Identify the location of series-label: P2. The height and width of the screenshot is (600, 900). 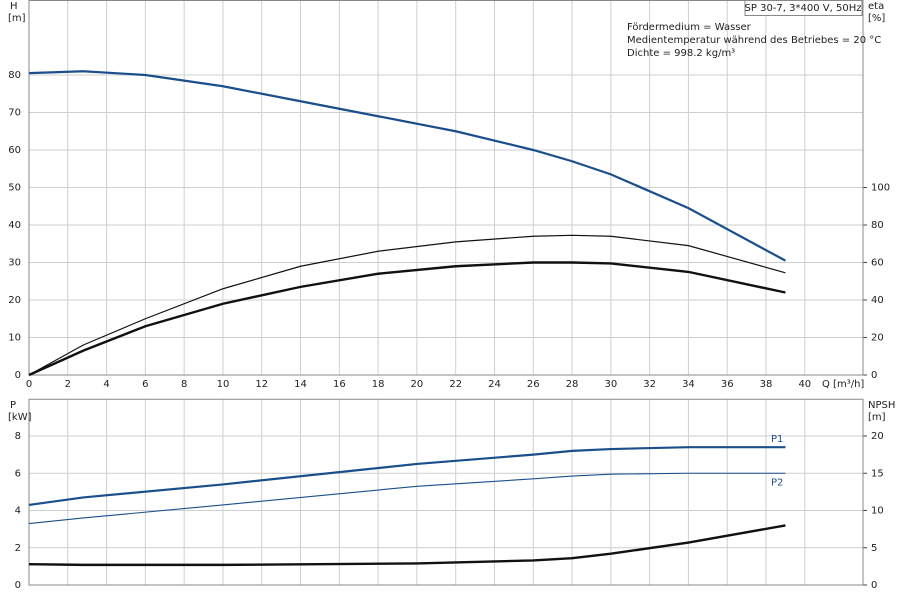
(777, 482).